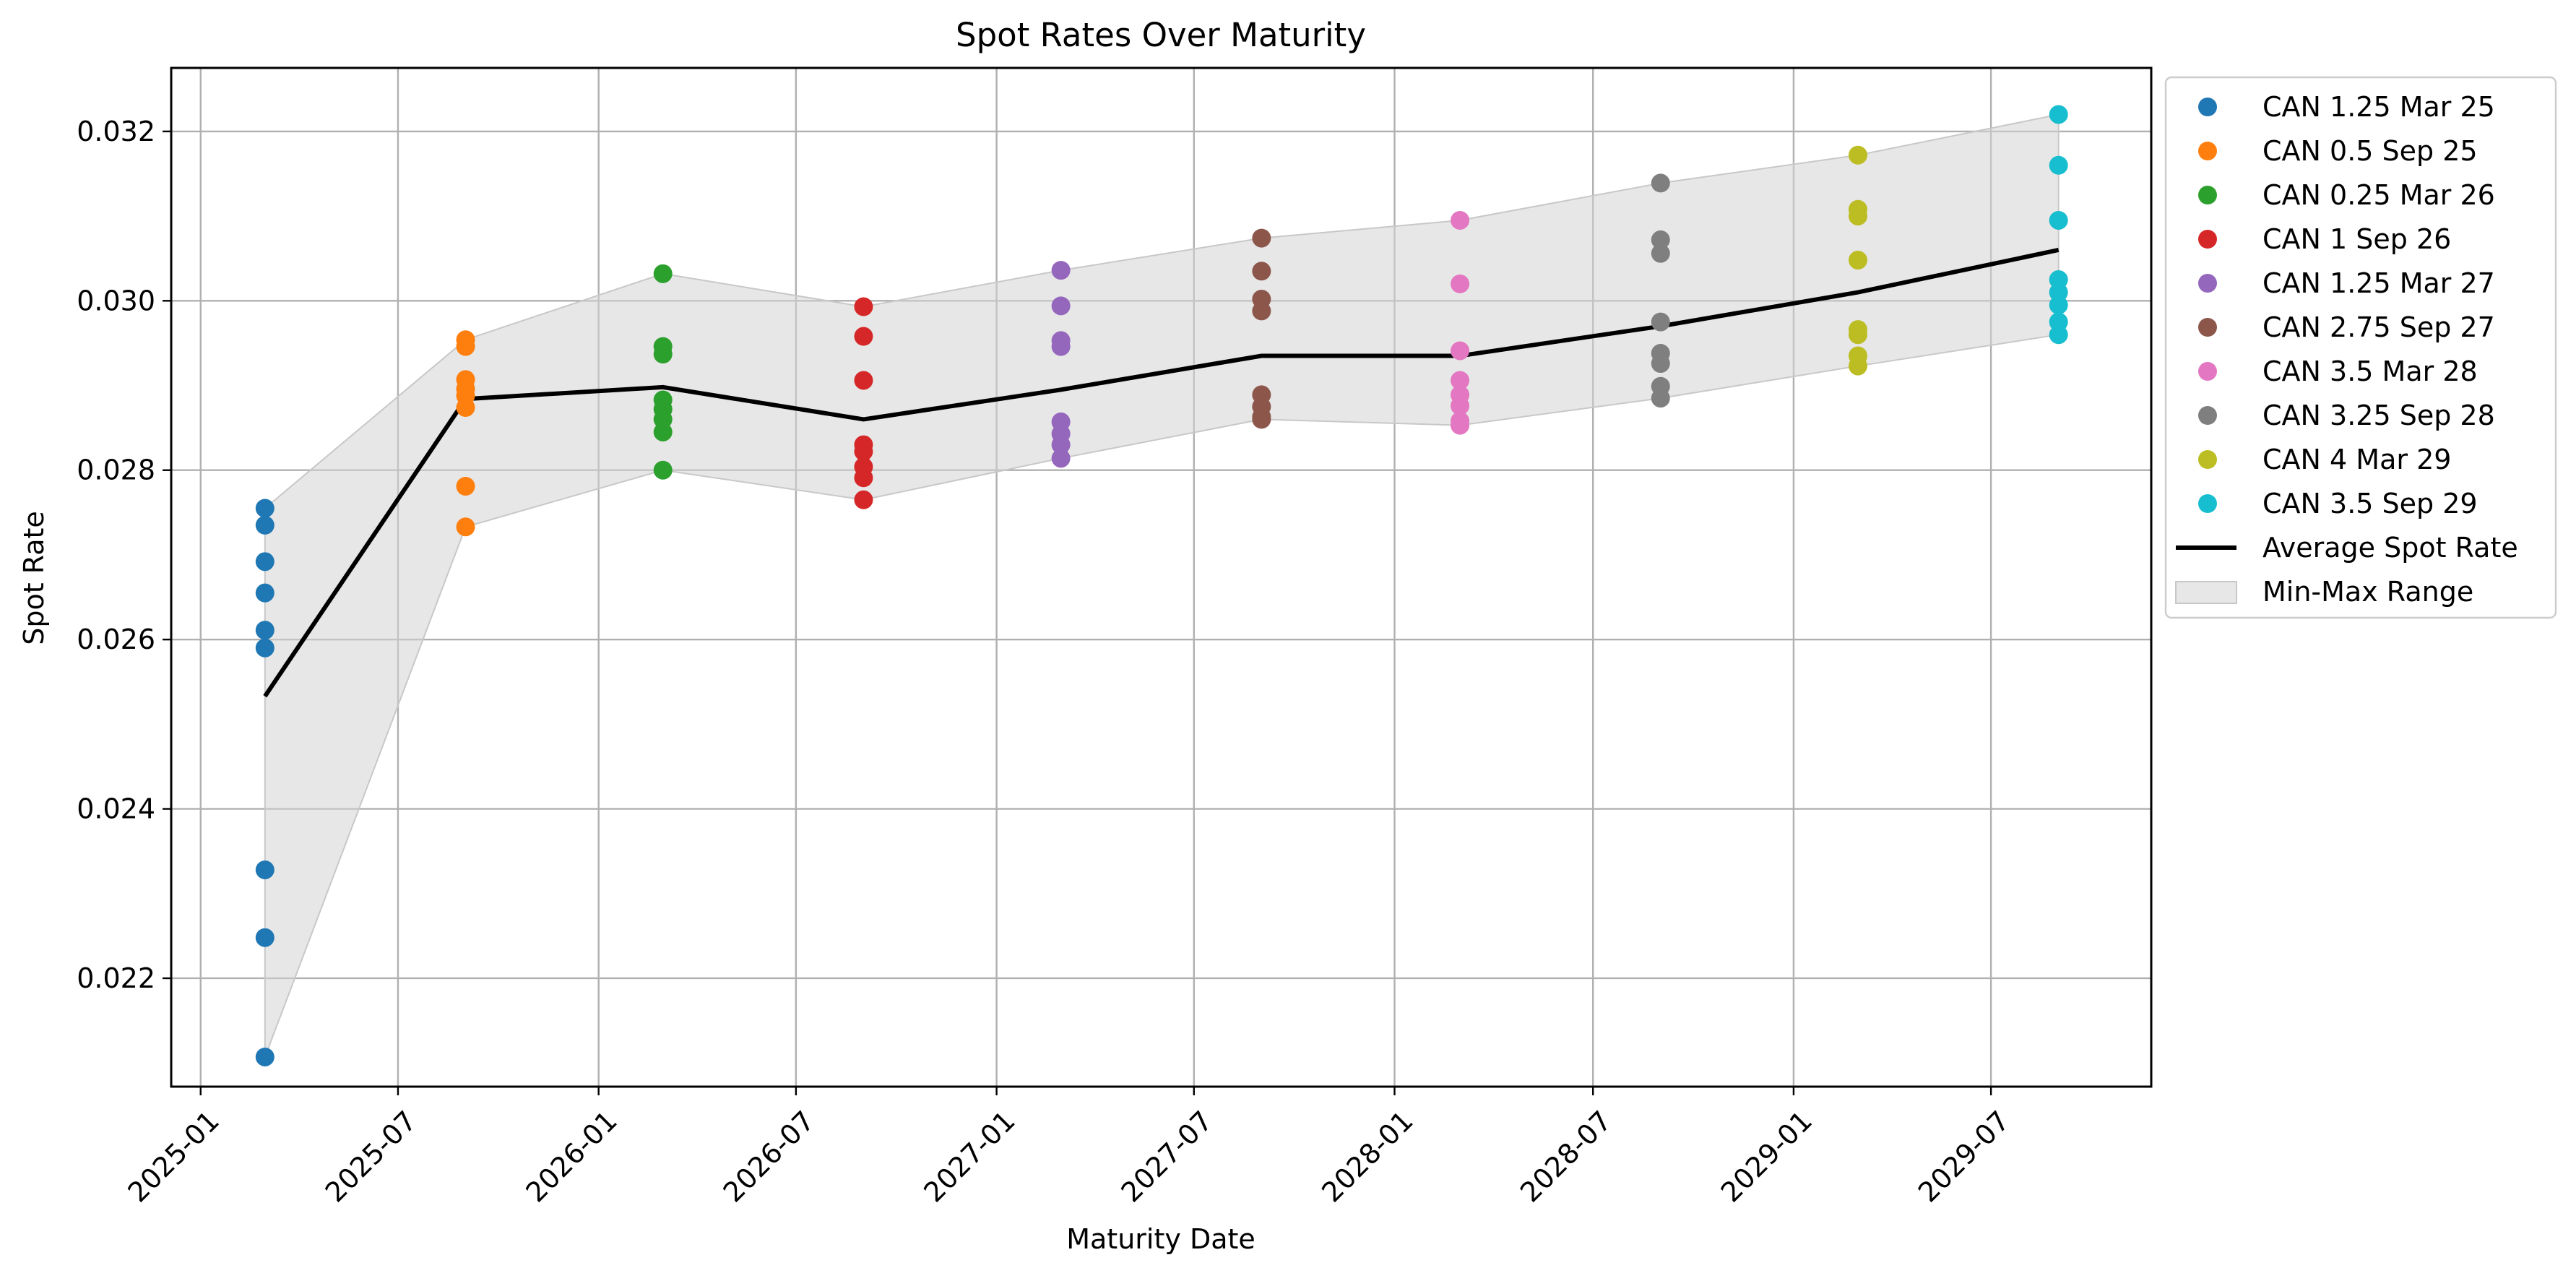  I want to click on chart-title: Spot Rates Over Maturity, so click(1161, 35).